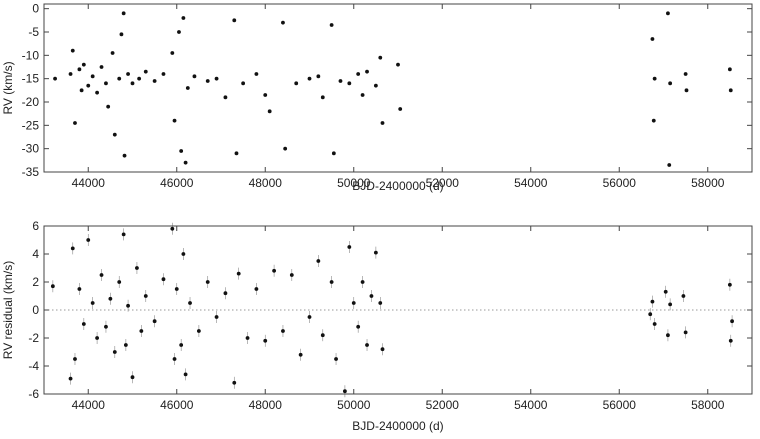 The image size is (760, 439). Describe the element at coordinates (33, 32) in the screenshot. I see `y-tick-label: -5` at that location.